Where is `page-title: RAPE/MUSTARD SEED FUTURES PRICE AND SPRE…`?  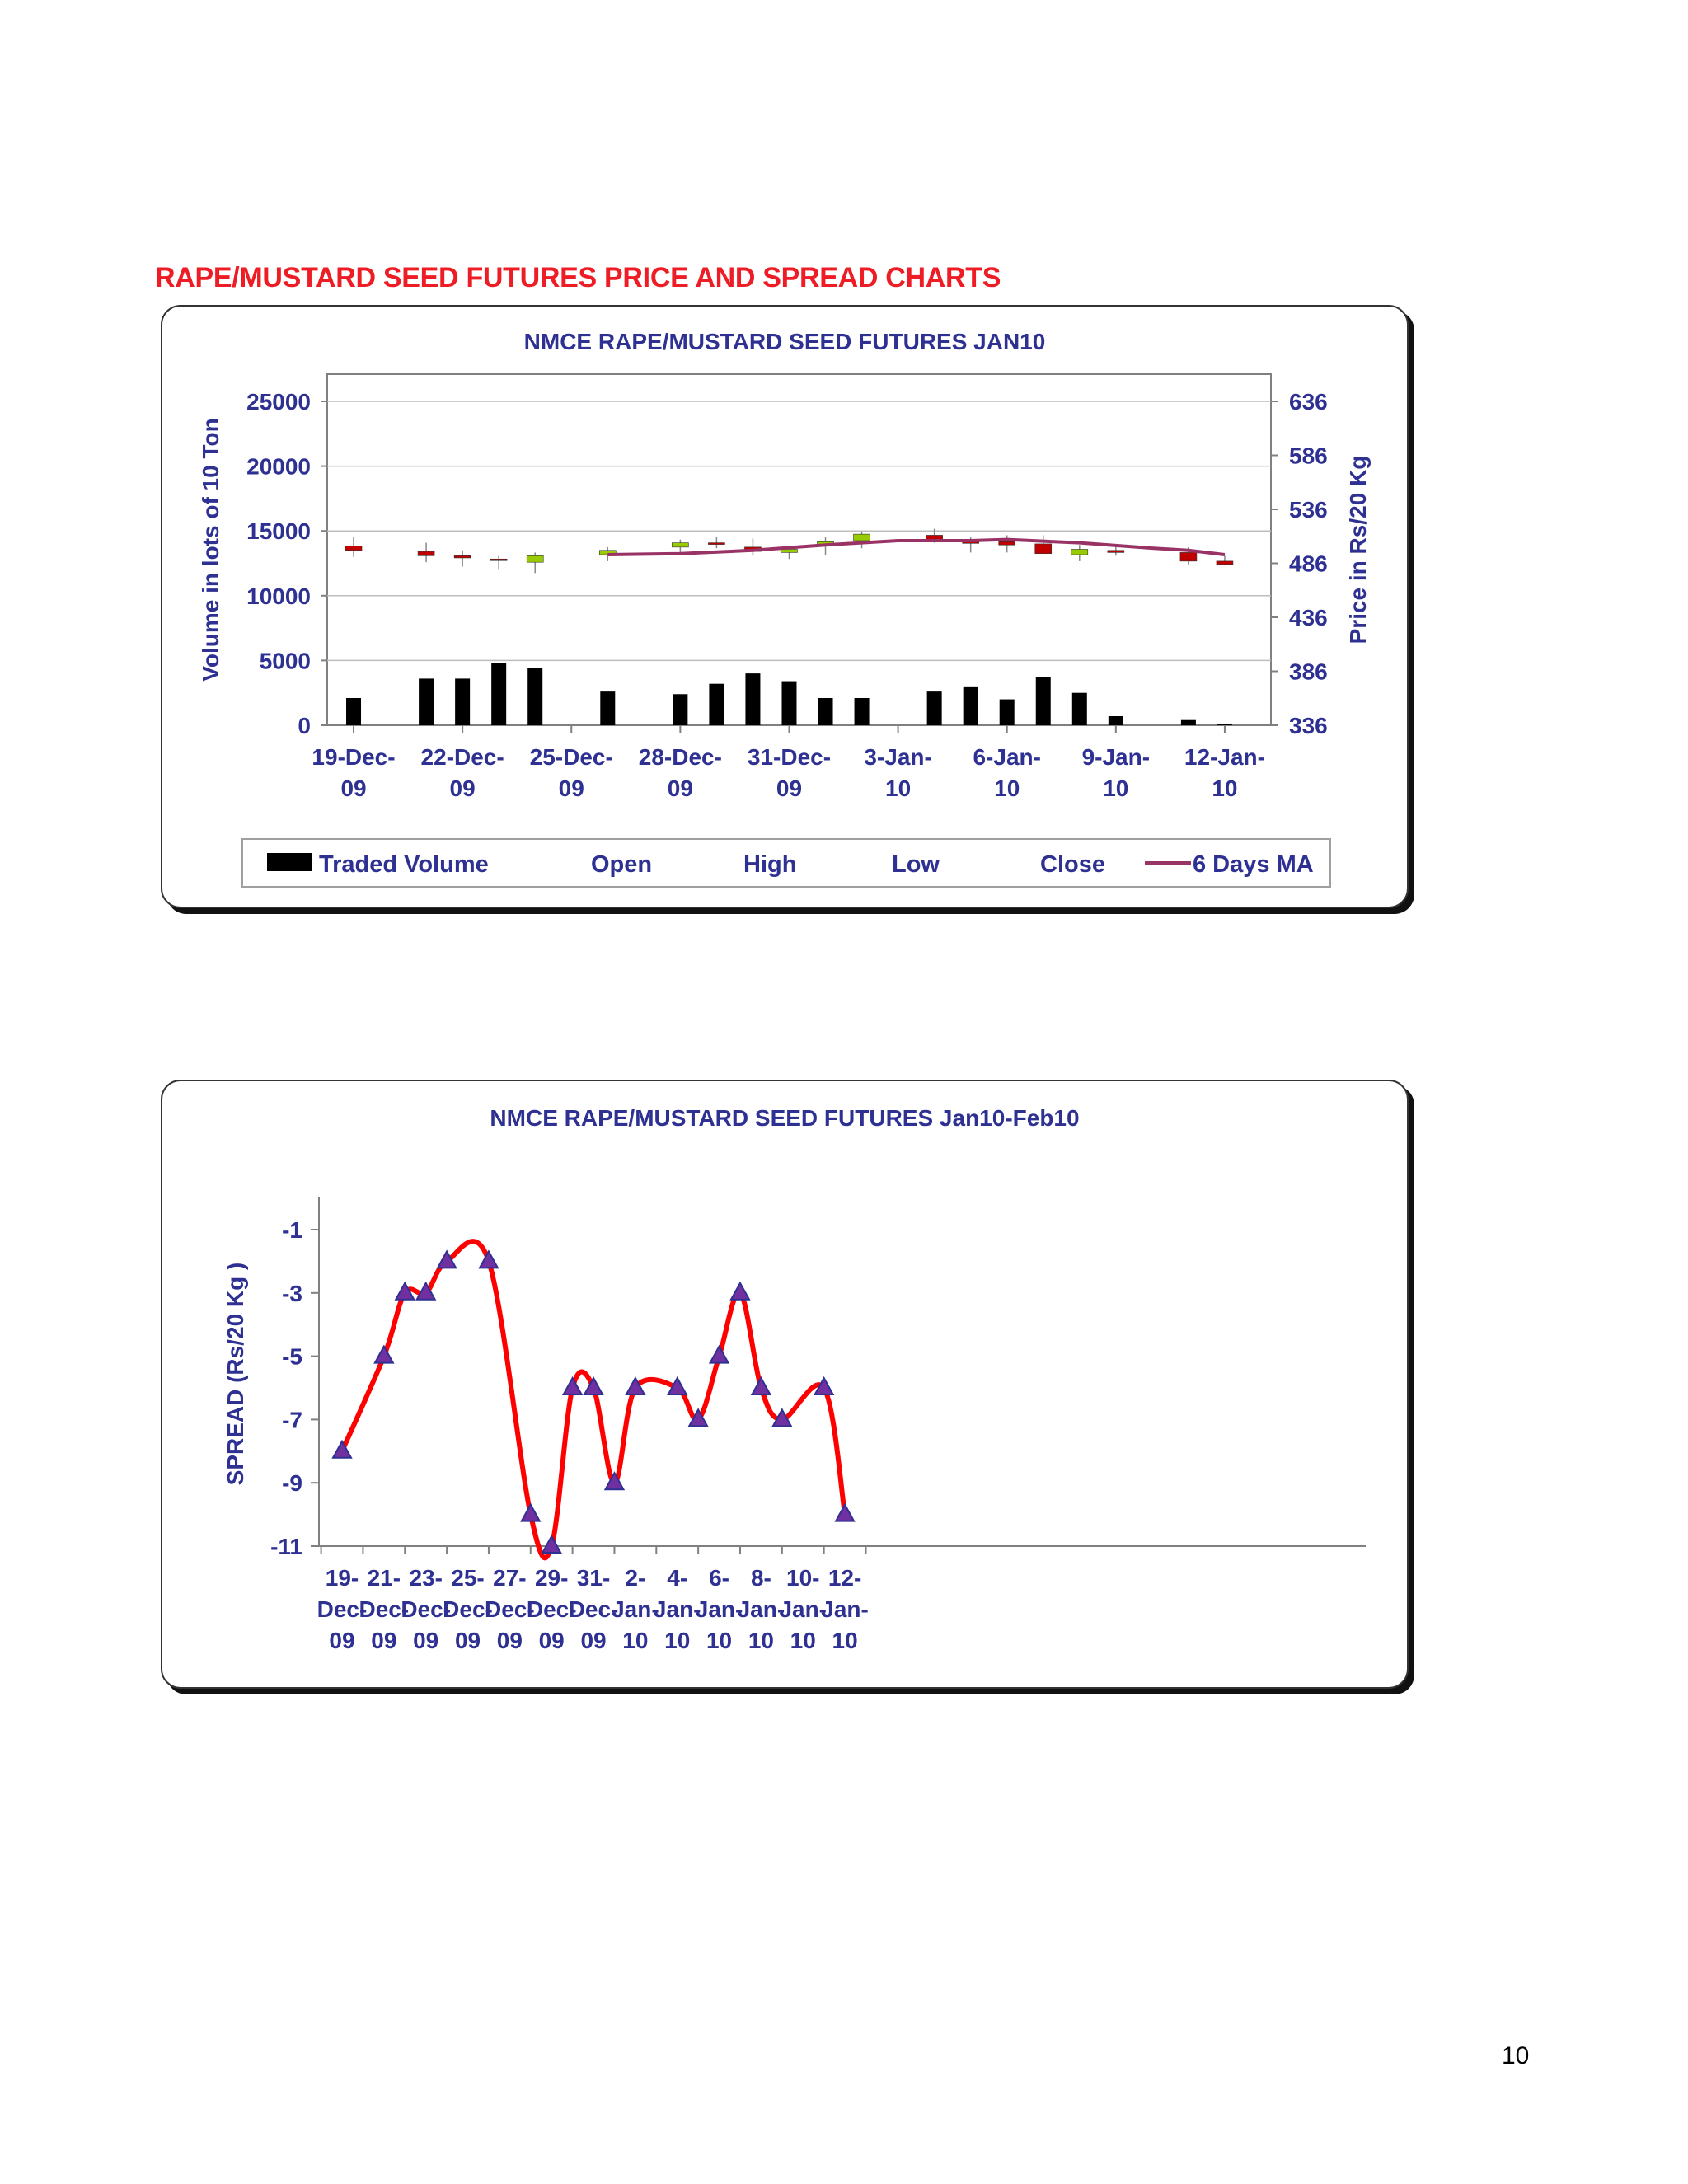 page-title: RAPE/MUSTARD SEED FUTURES PRICE AND SPRE… is located at coordinates (578, 277).